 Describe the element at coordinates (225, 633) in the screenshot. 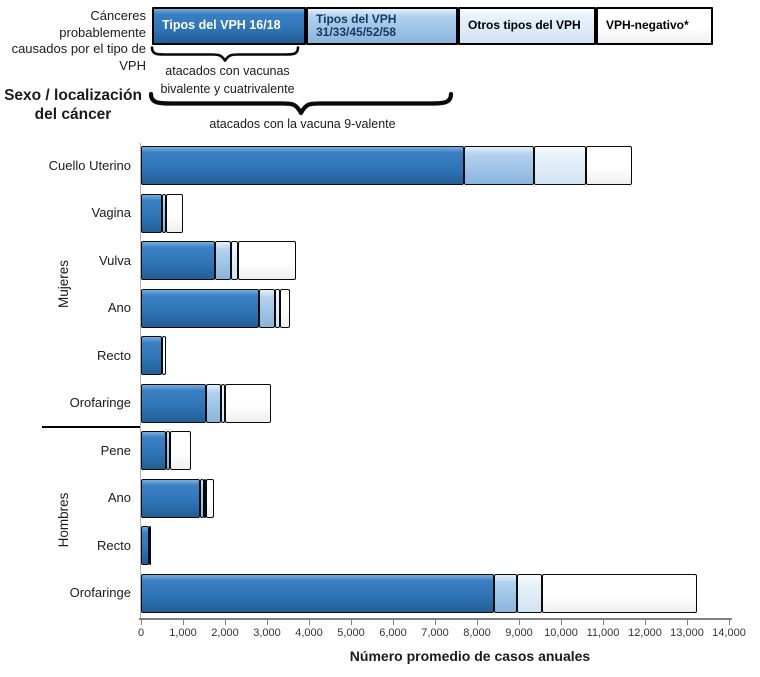

I see `x-axis-tick-label: 2,000` at that location.